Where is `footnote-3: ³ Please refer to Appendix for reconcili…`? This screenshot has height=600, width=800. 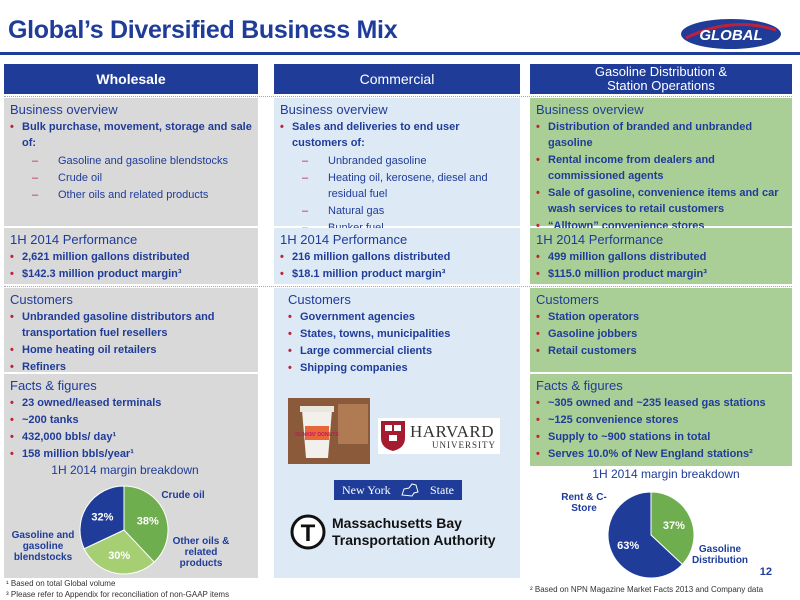 footnote-3: ³ Please refer to Appendix for reconcili… is located at coordinates (118, 594).